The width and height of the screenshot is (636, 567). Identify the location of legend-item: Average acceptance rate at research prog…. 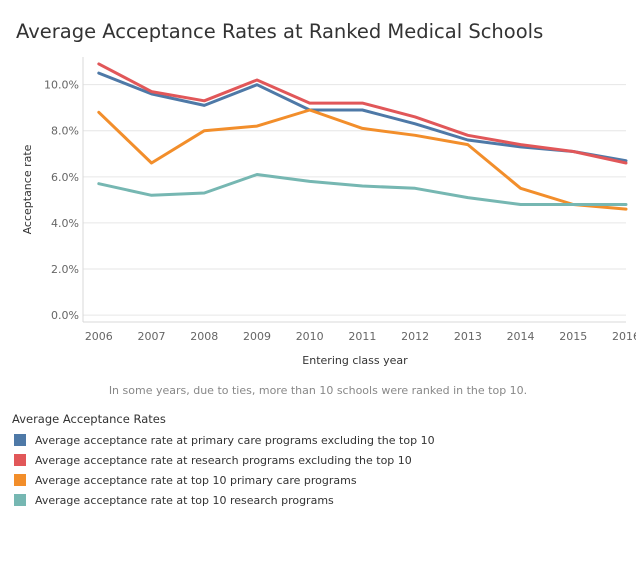
(223, 460).